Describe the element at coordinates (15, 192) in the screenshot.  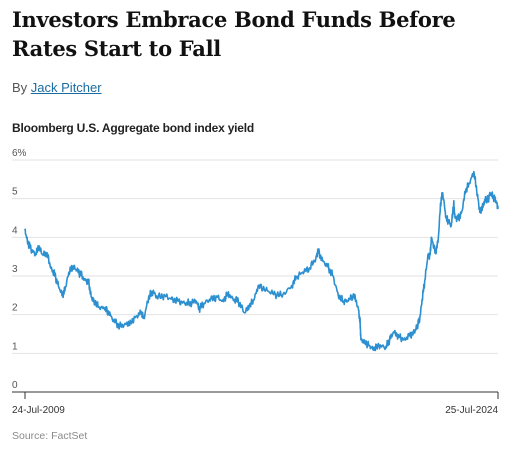
I see `y-tick-label: 5` at that location.